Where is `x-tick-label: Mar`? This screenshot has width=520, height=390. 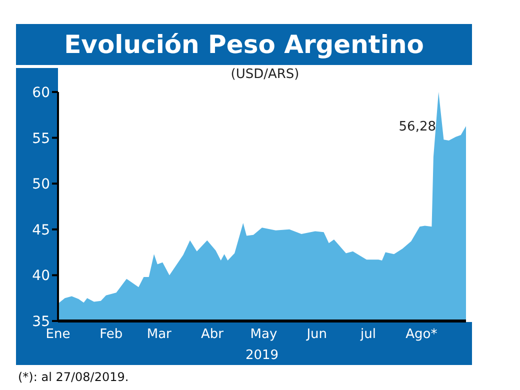
x-tick-label: Mar is located at coordinates (159, 334).